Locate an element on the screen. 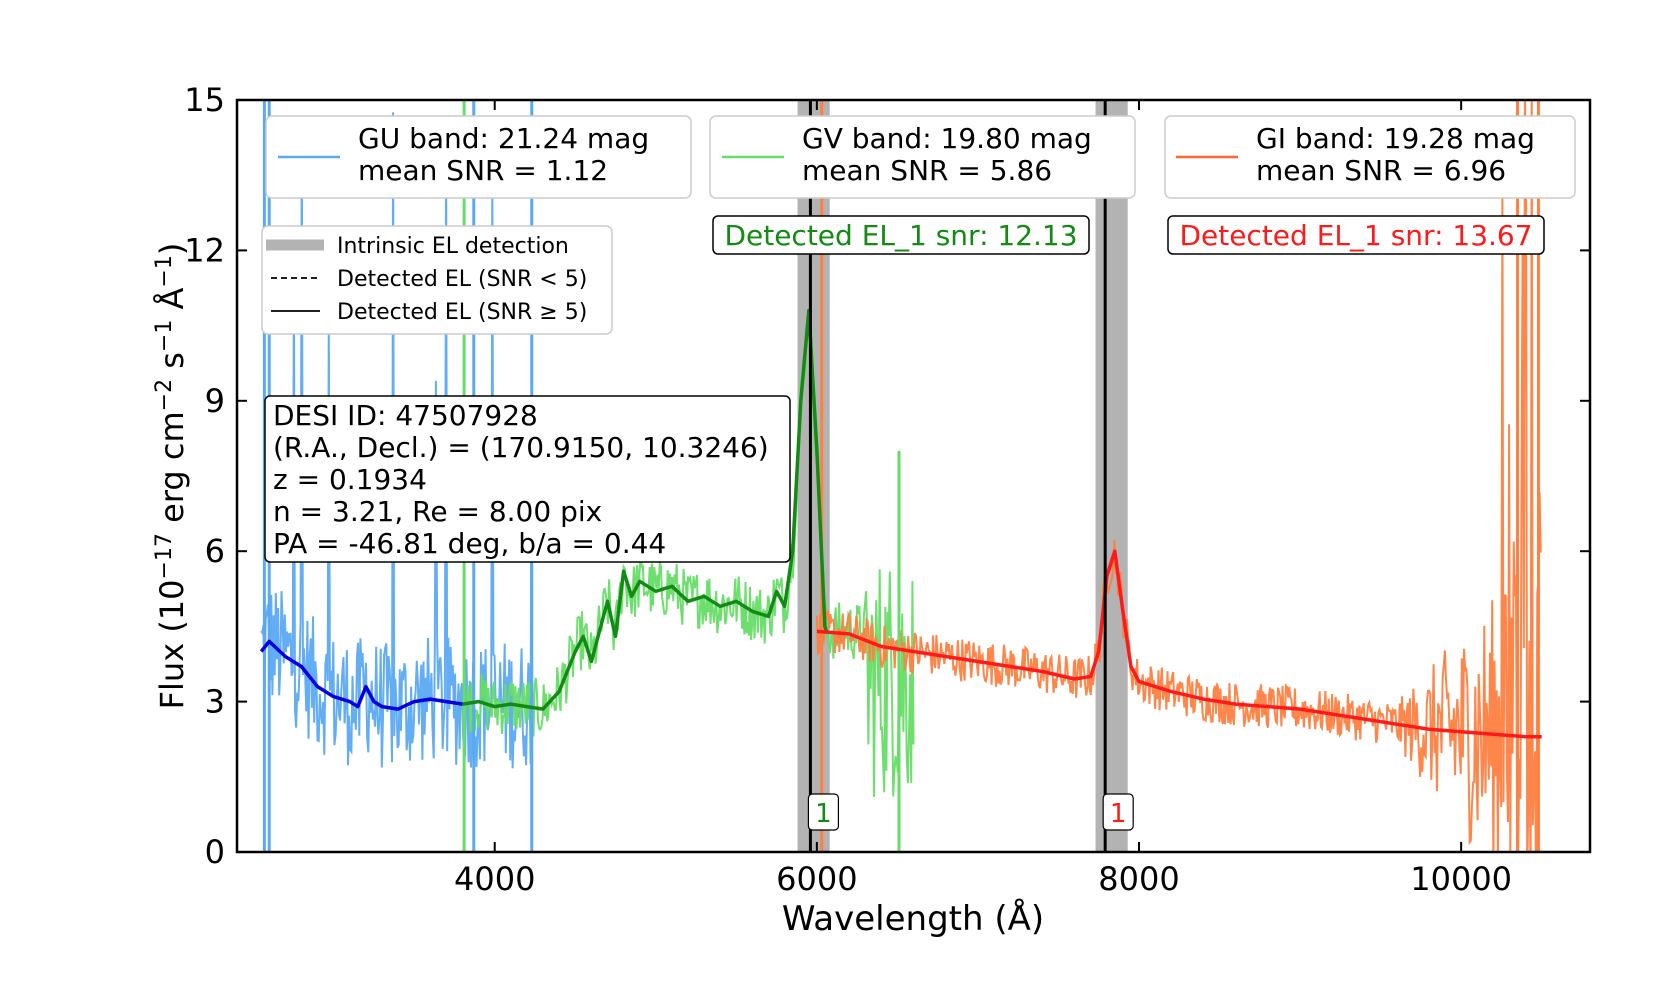  legend-gu: GU band: 21.24 mag mean SNR = 1.12 is located at coordinates (478, 157).